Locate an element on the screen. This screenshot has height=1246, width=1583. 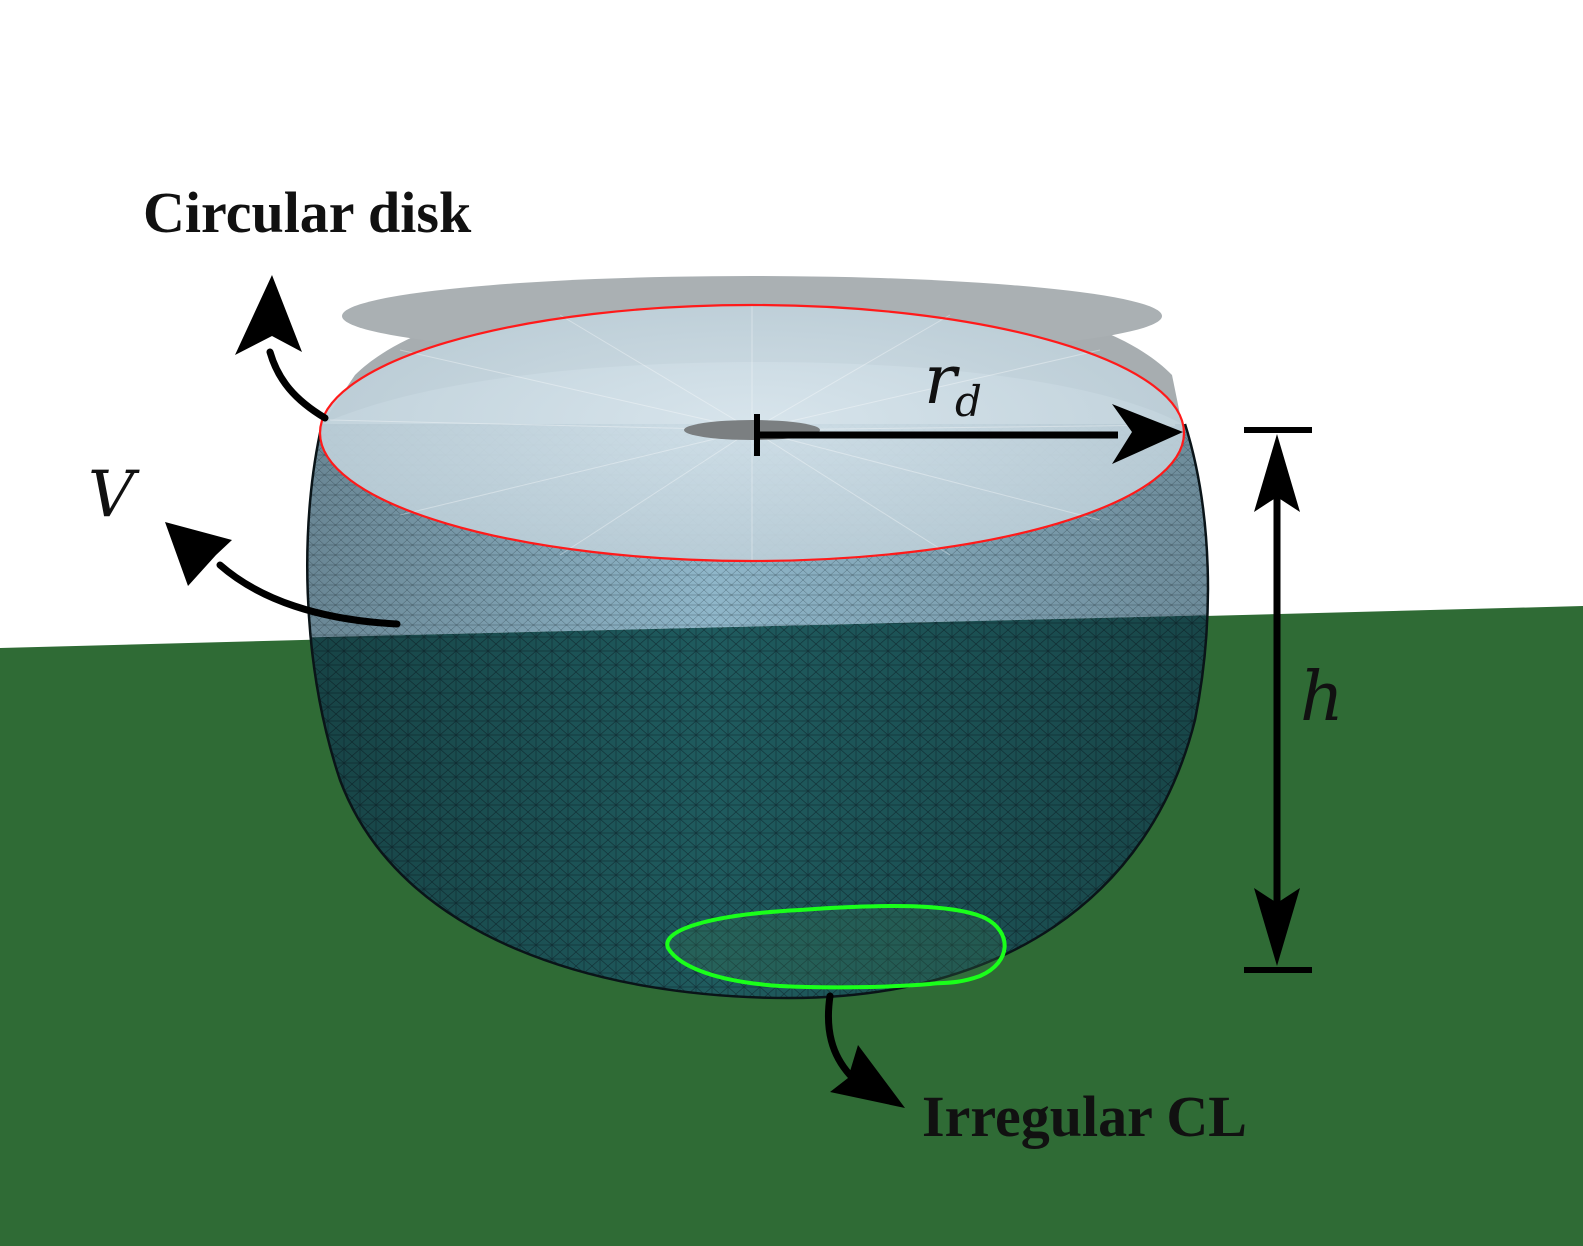
disk-pointer is located at coordinates (280, 346).